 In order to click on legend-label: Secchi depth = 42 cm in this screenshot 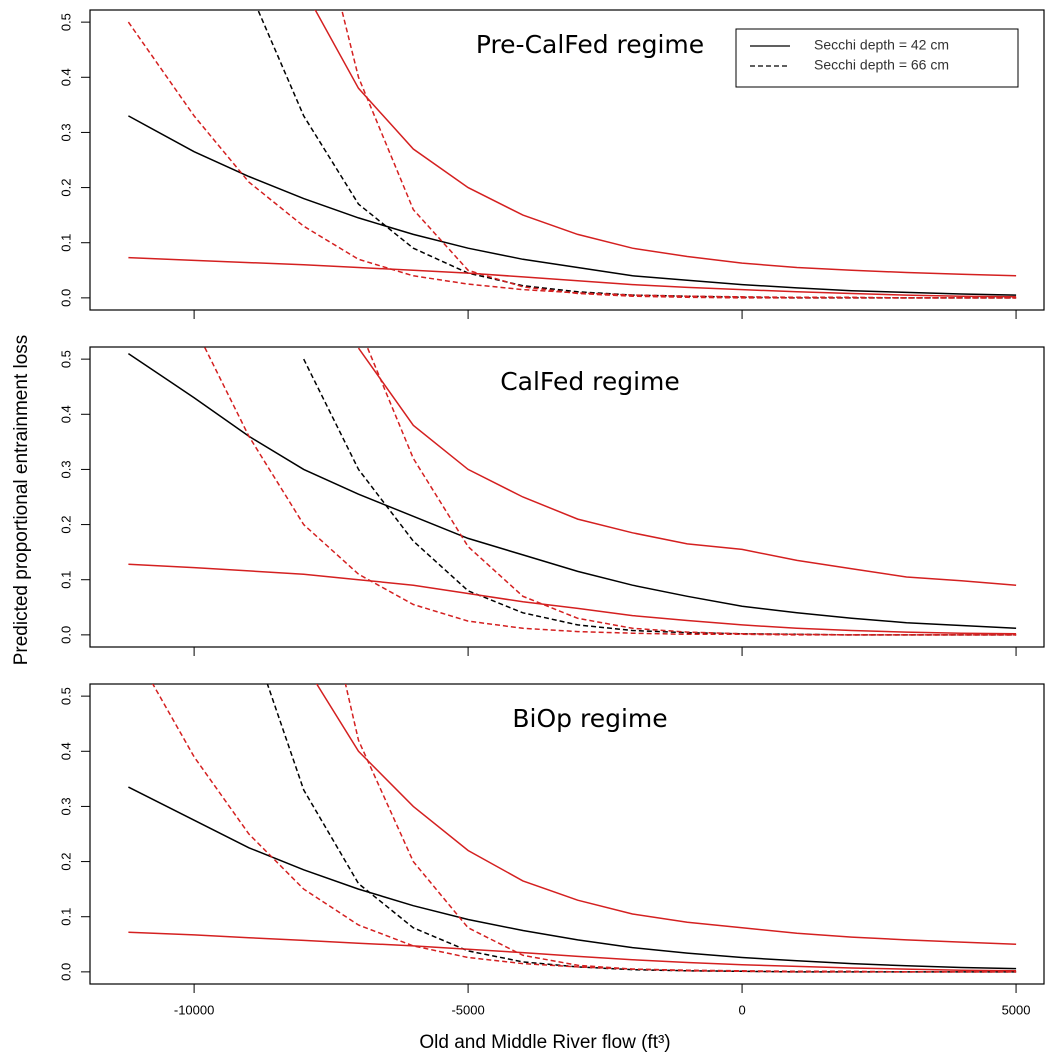, I will do `click(881, 45)`.